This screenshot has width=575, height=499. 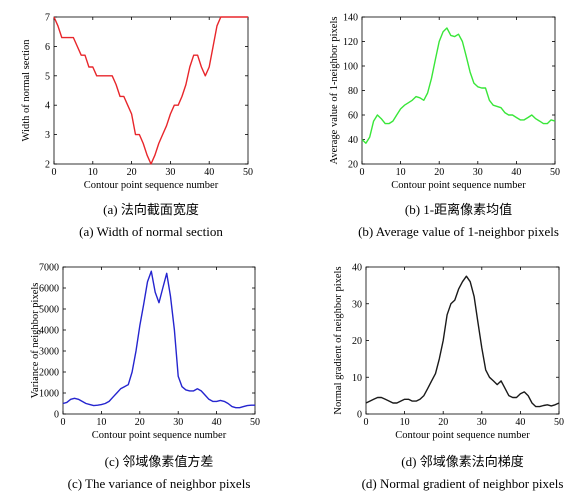 What do you see at coordinates (49, 373) in the screenshot?
I see `y-tick-label: 2000` at bounding box center [49, 373].